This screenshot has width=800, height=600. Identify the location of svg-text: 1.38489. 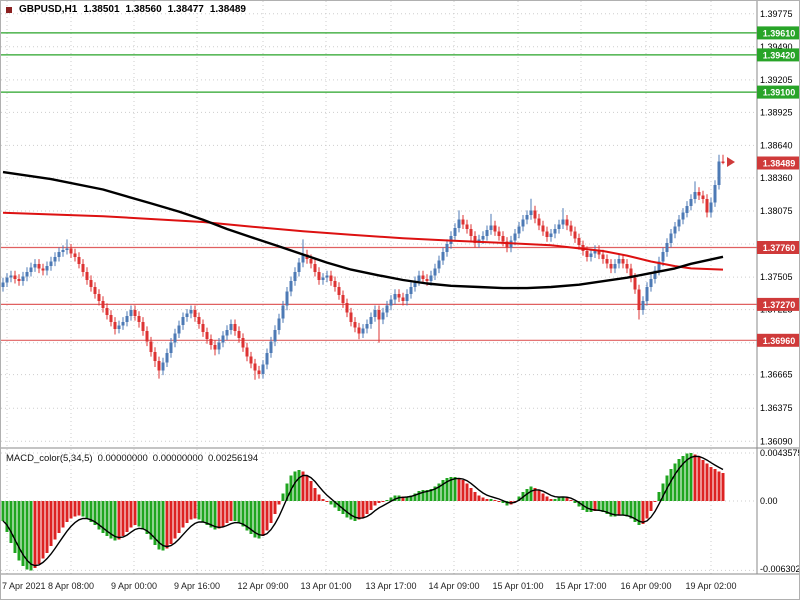
(779, 164).